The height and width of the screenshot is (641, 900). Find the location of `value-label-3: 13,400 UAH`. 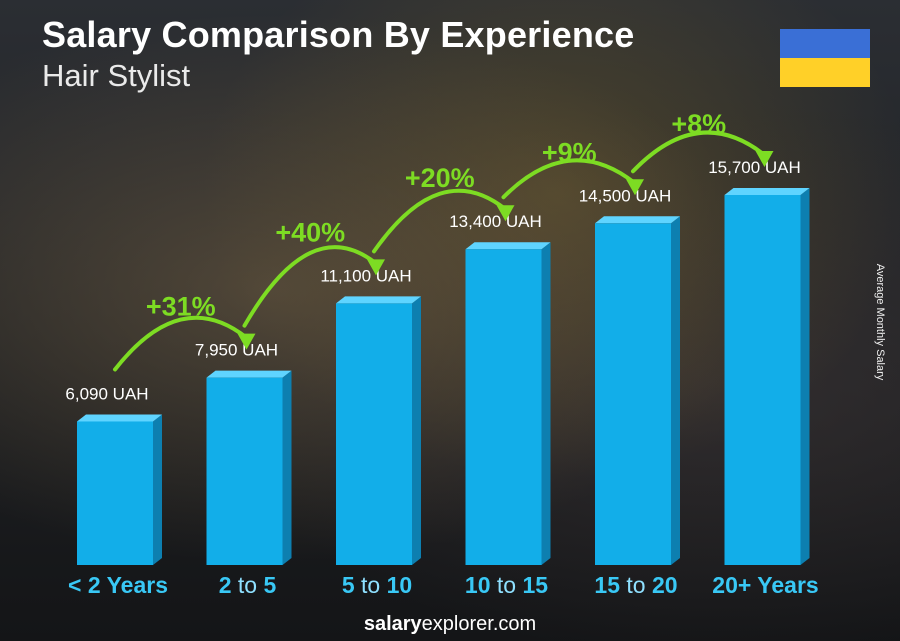

value-label-3: 13,400 UAH is located at coordinates (495, 221).